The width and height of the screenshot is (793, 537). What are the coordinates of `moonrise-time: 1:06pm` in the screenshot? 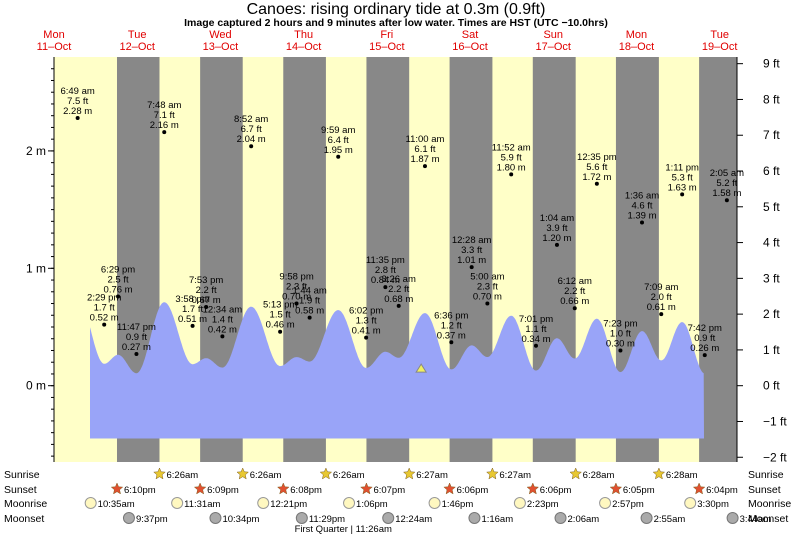 It's located at (372, 504).